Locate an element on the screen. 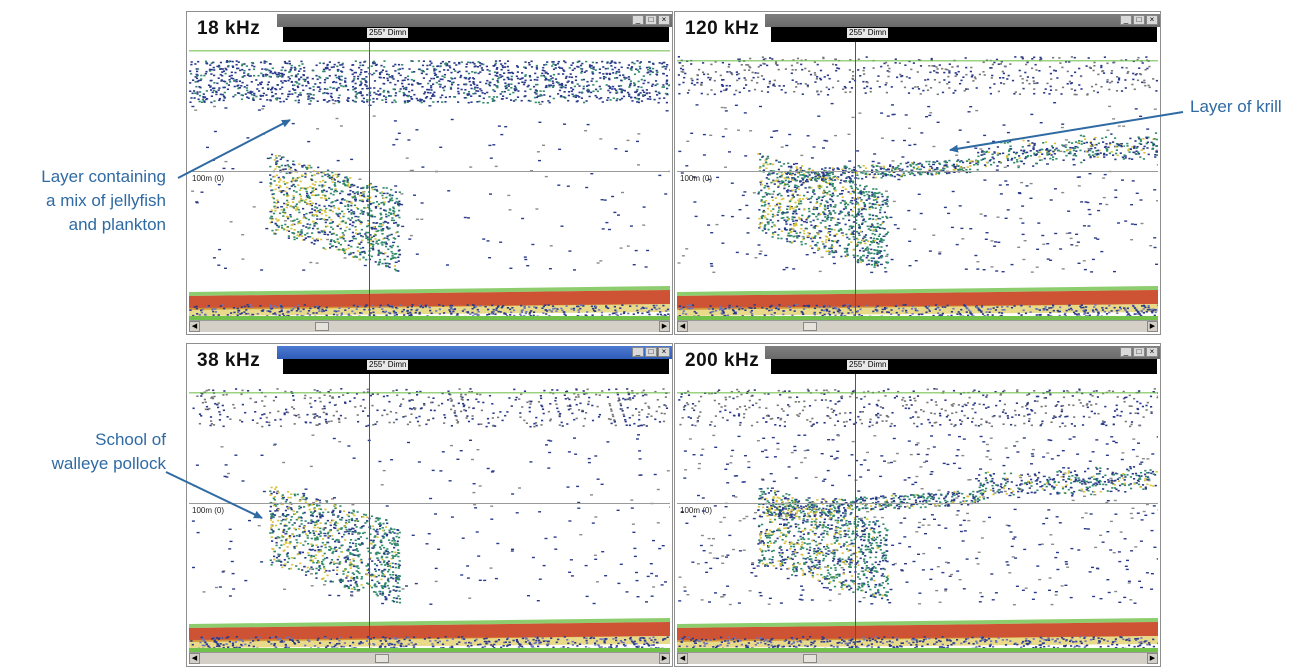 The image size is (1311, 671). scroll-thumb is located at coordinates (322, 326).